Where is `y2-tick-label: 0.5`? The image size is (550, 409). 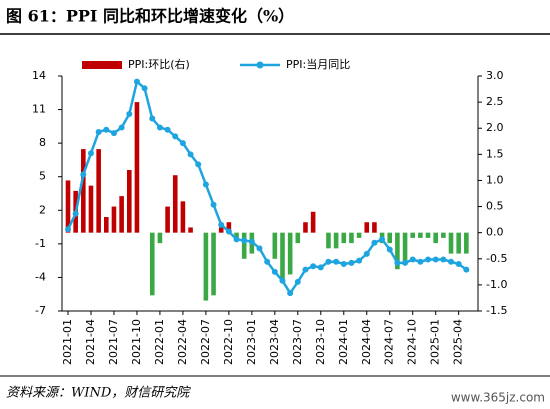 y2-tick-label: 0.5 is located at coordinates (495, 206).